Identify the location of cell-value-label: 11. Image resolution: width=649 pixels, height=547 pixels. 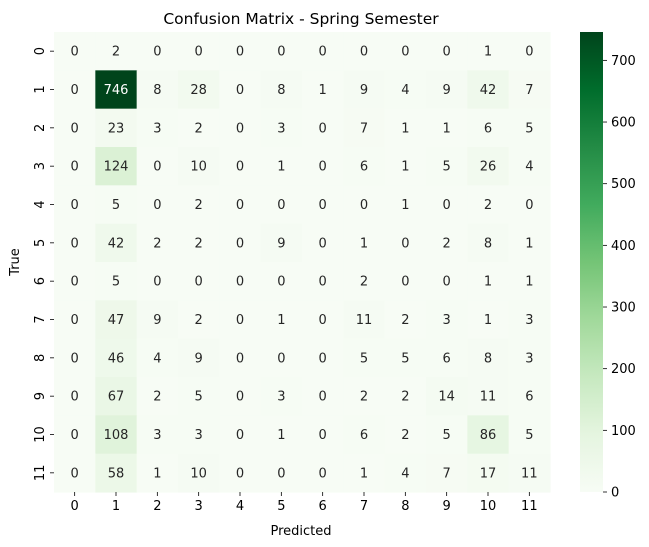
(364, 320).